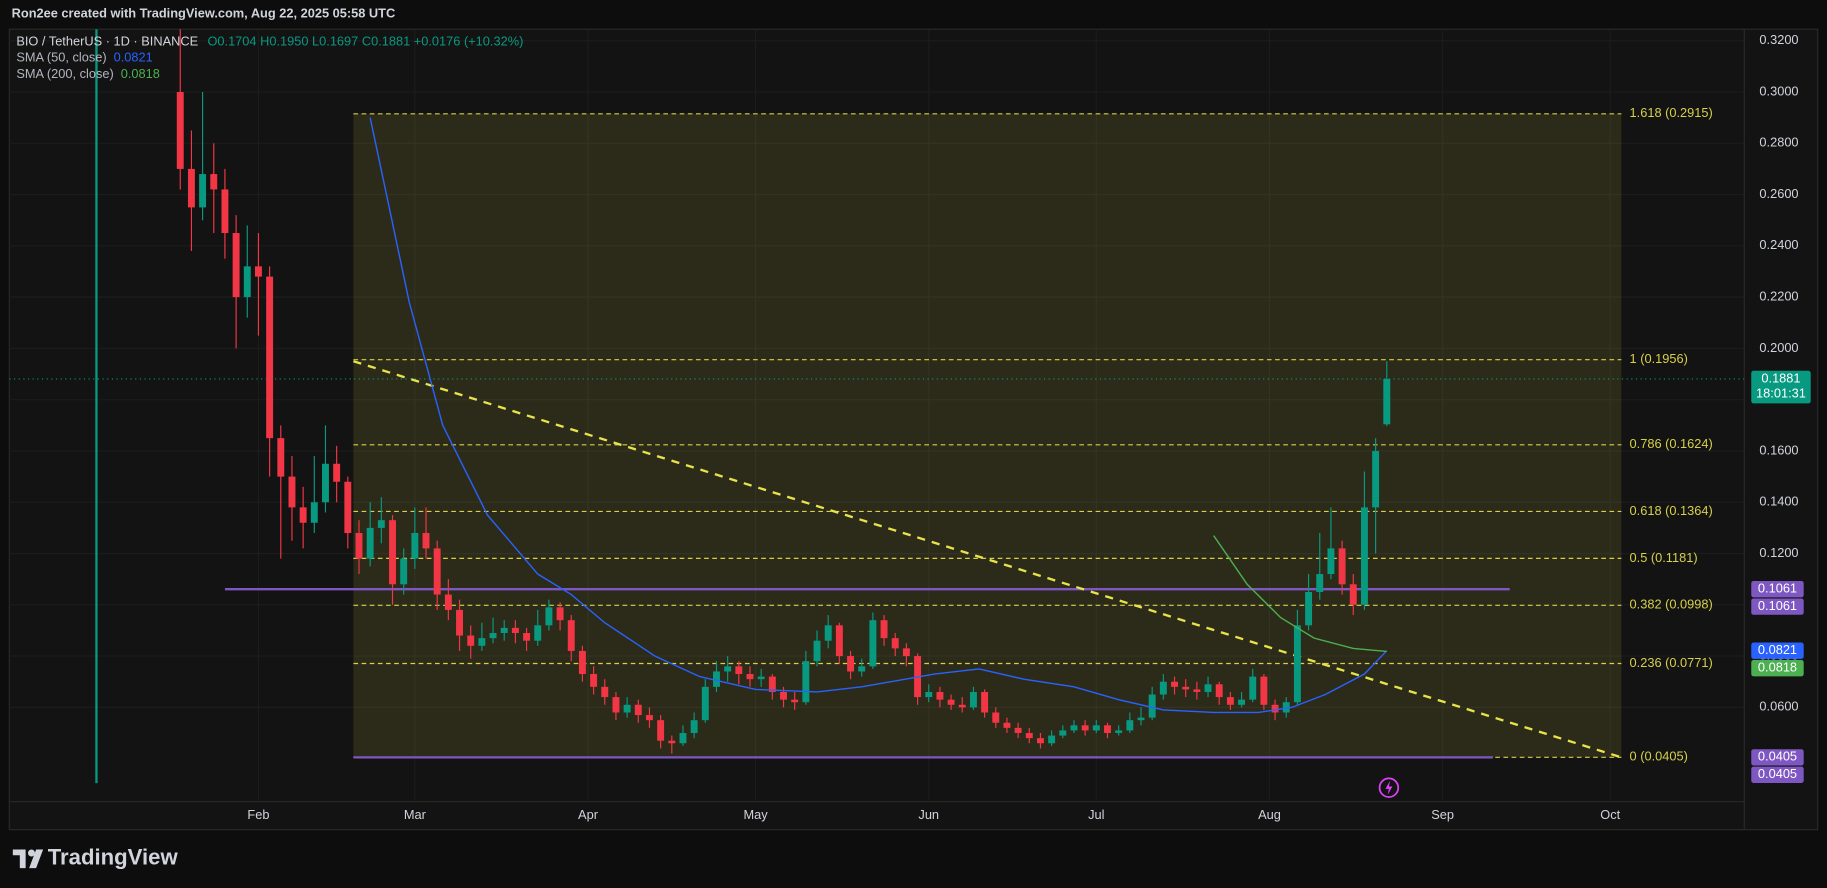  Describe the element at coordinates (928, 814) in the screenshot. I see `x-tick-label: Jun` at that location.